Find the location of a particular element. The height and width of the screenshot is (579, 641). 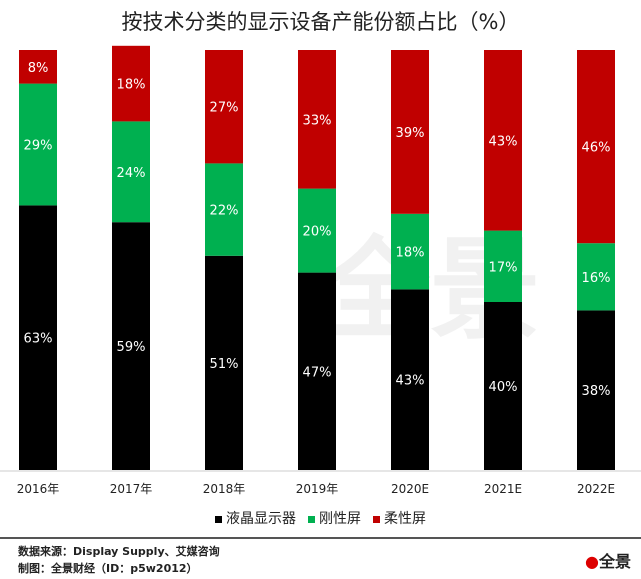

data-label: 51% is located at coordinates (224, 364).